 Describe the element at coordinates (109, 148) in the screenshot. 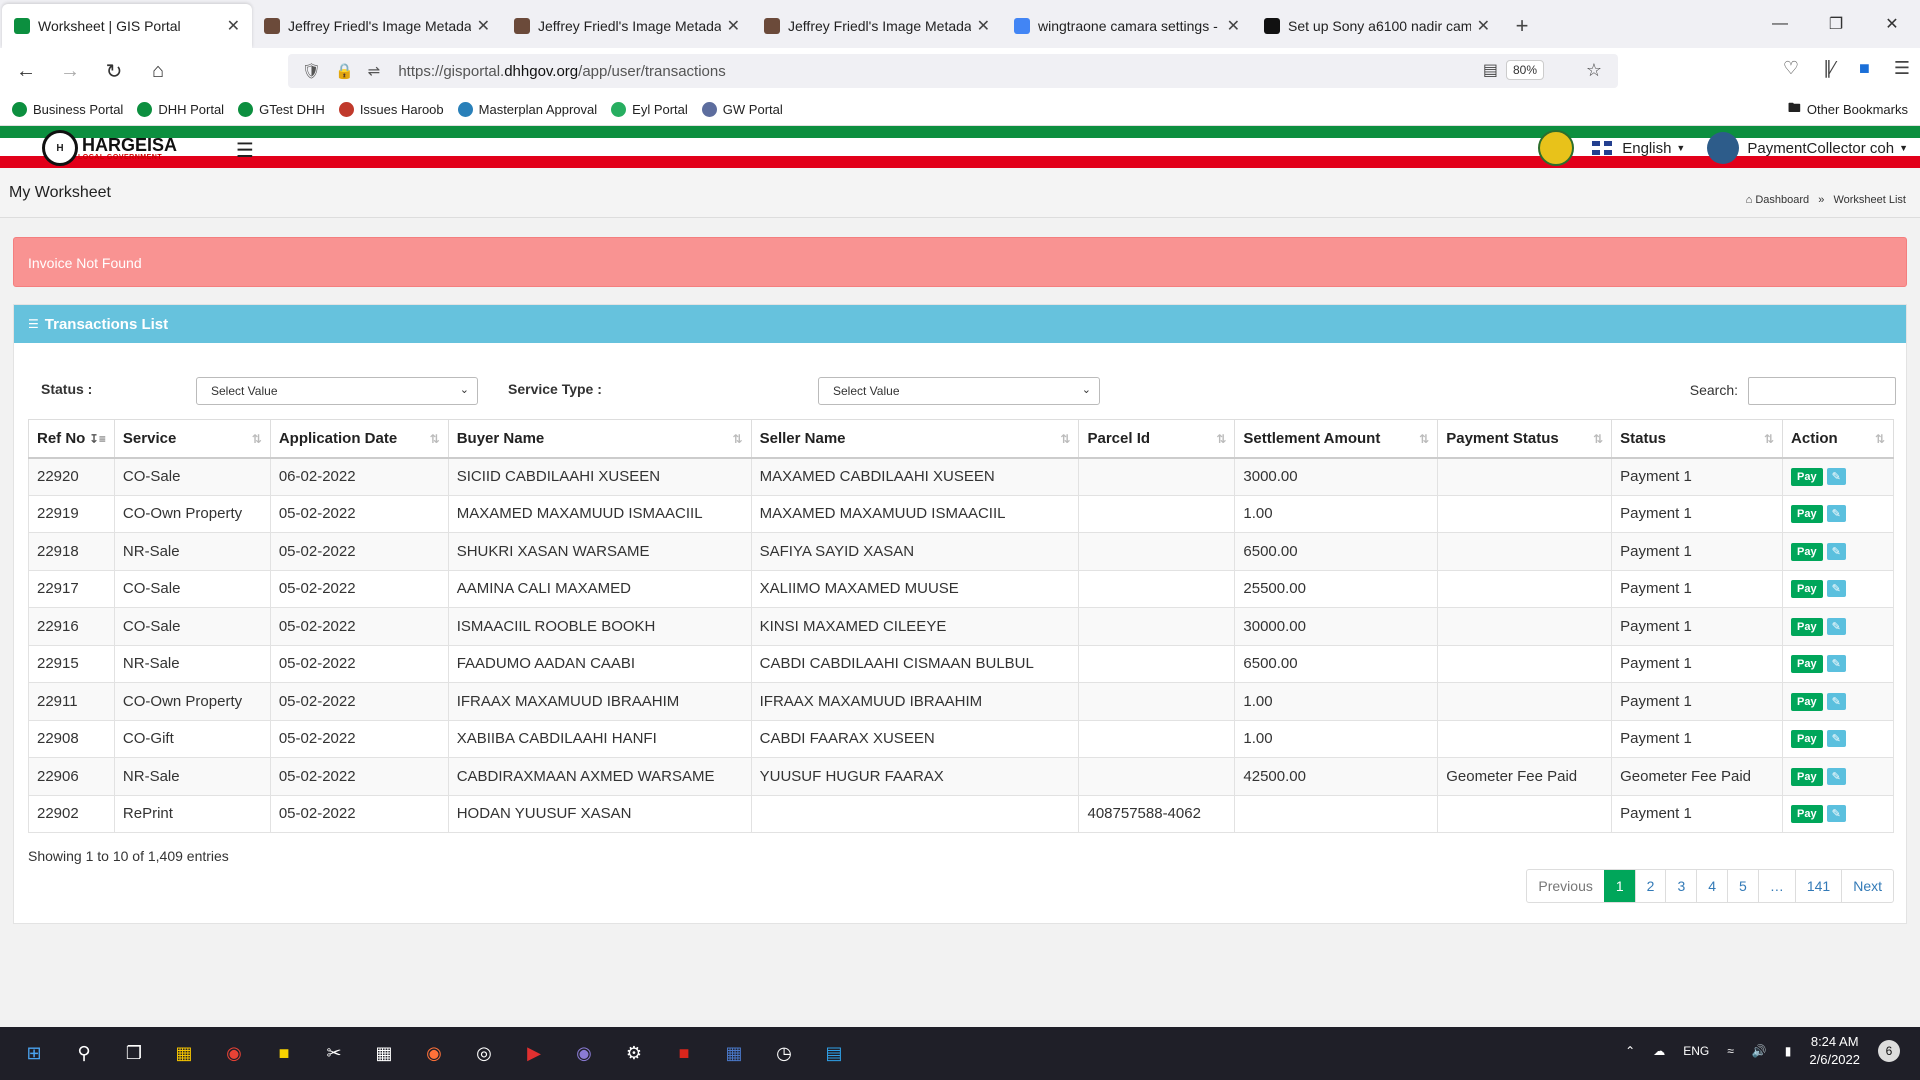

I see `app-logo: H HARGEISA LOCAL GOVERNMENT` at that location.